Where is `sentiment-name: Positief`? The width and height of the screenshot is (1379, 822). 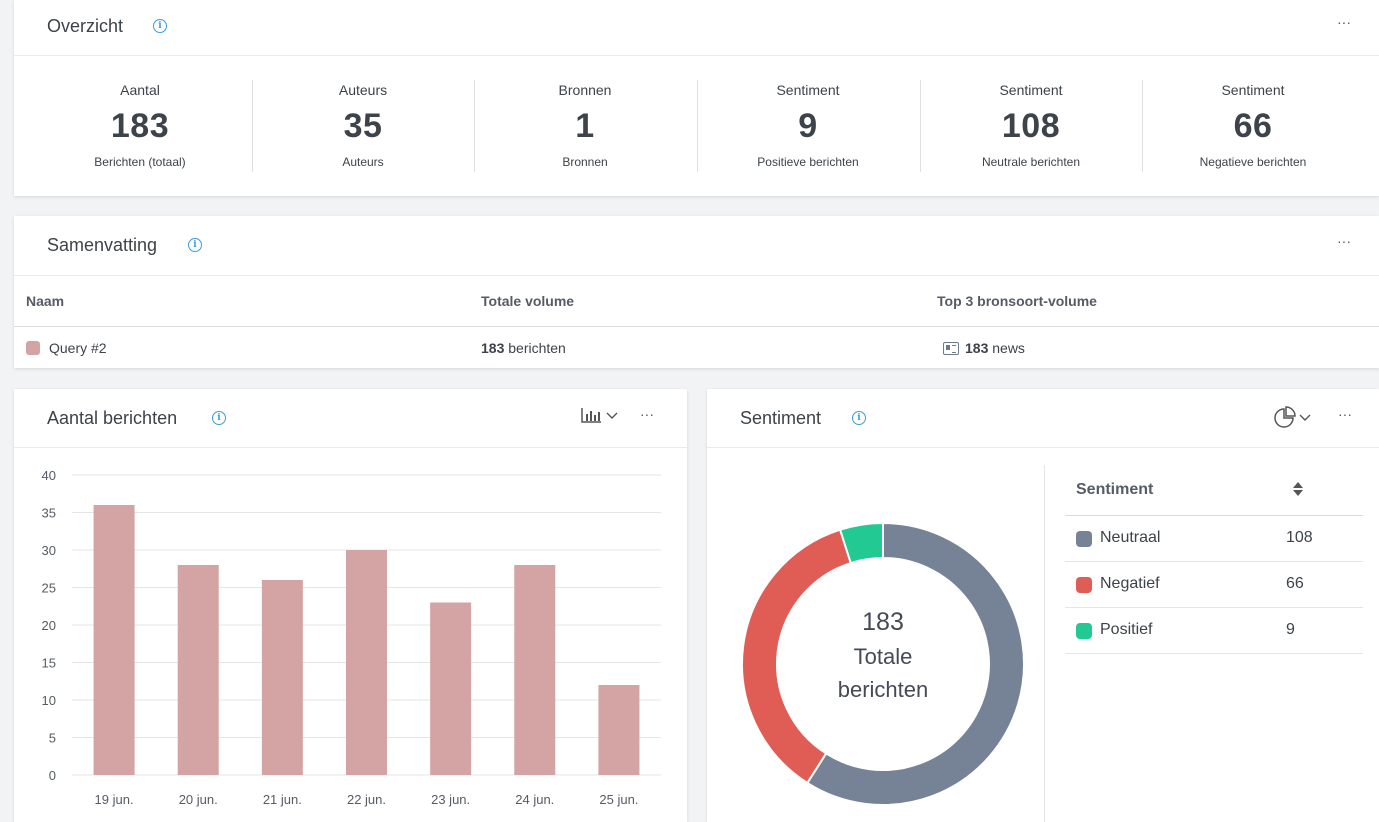 sentiment-name: Positief is located at coordinates (1126, 629).